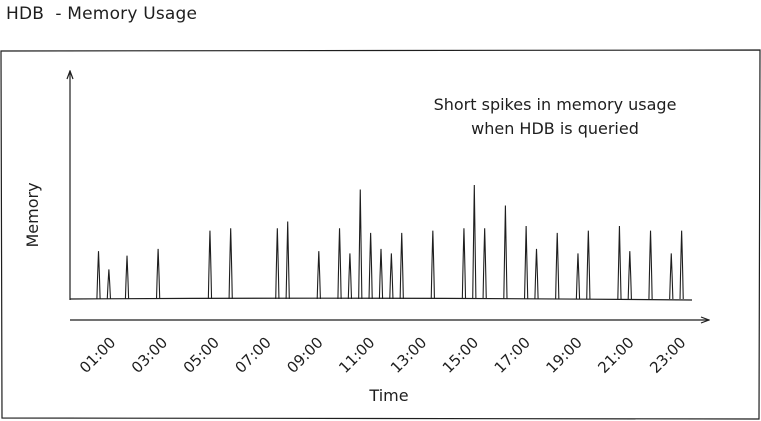 The width and height of the screenshot is (761, 421). I want to click on page-title: HDB - Memory Usage, so click(102, 14).